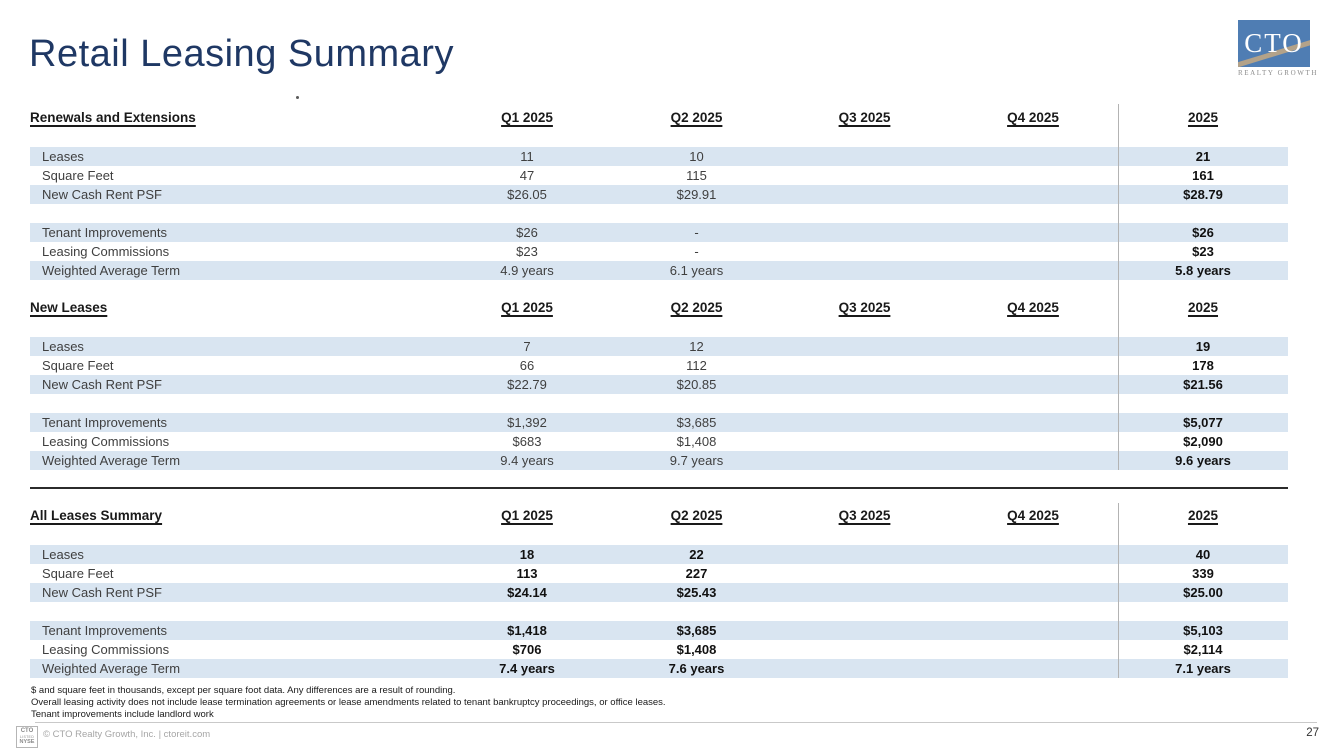 The height and width of the screenshot is (749, 1333). What do you see at coordinates (527, 422) in the screenshot?
I see `cell-value: $1,392` at bounding box center [527, 422].